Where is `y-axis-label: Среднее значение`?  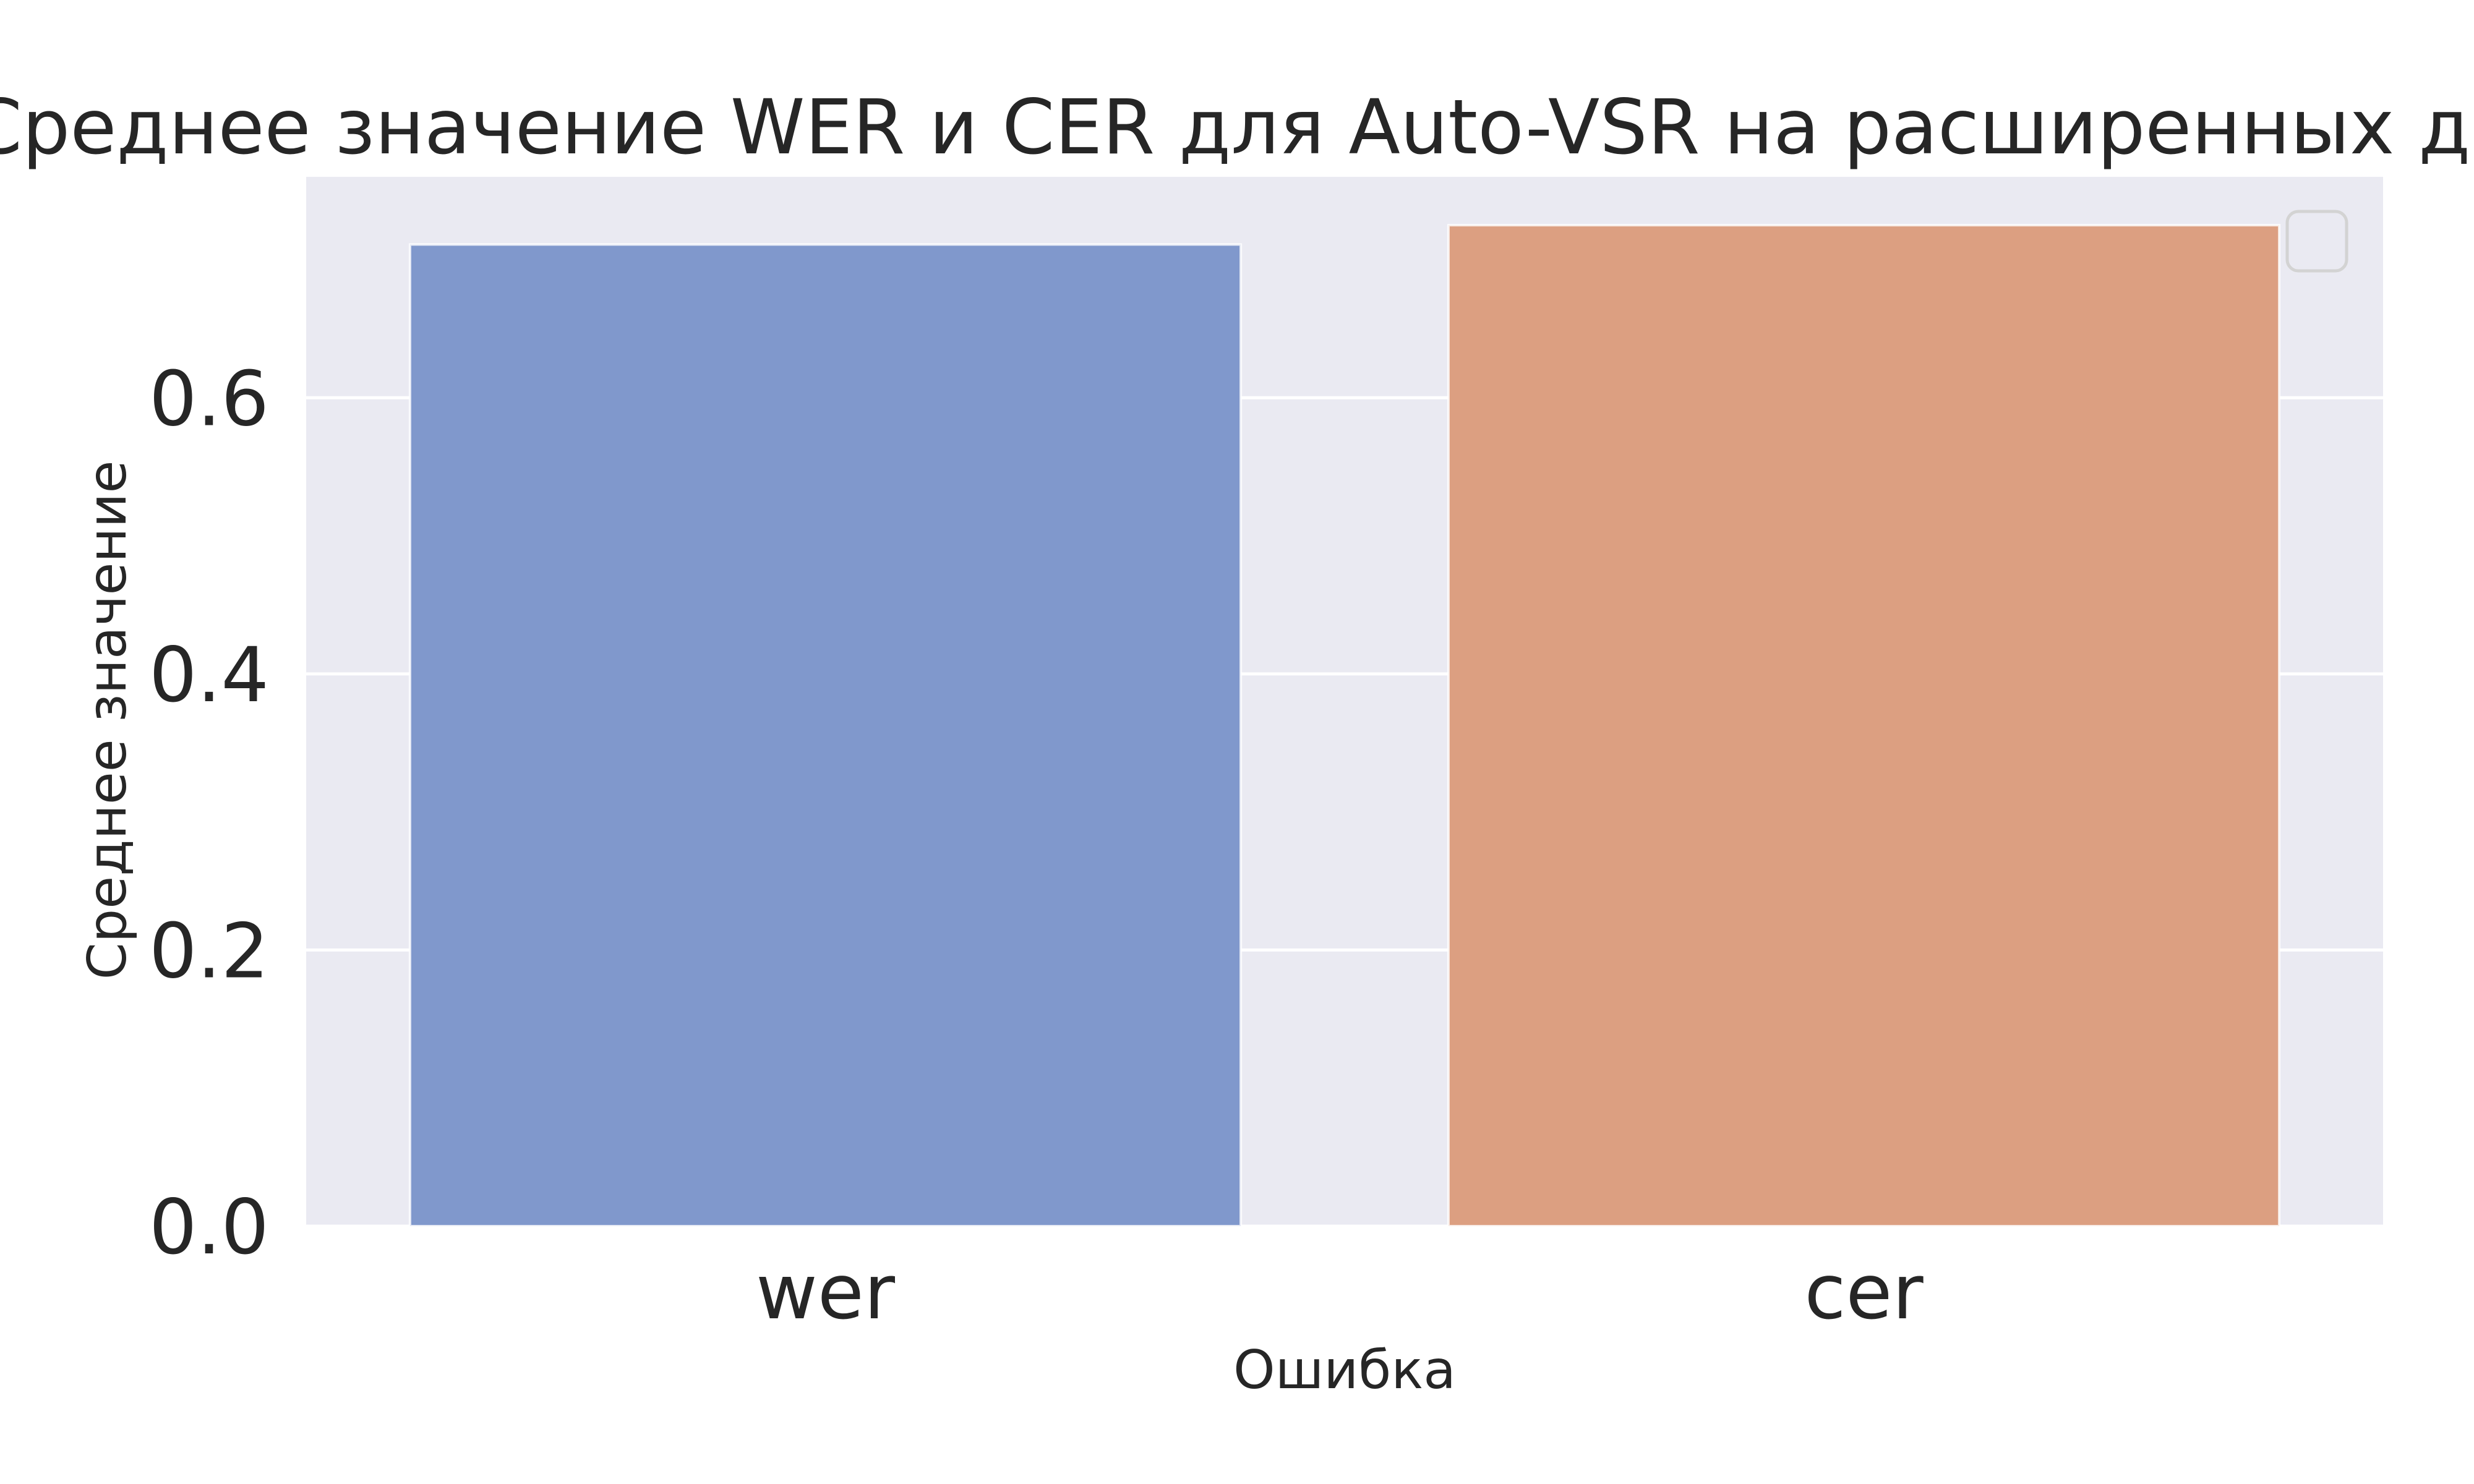 y-axis-label: Среднее значение is located at coordinates (108, 720).